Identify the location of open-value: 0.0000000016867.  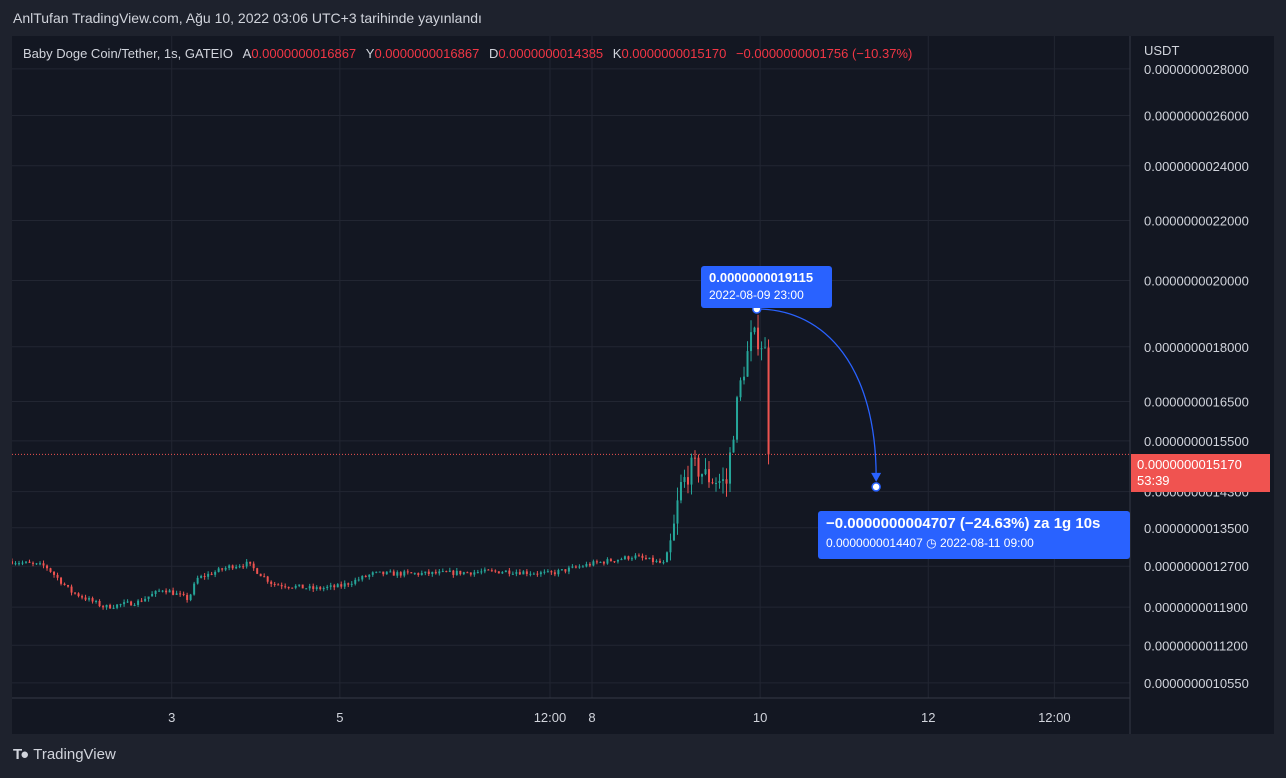
(304, 53).